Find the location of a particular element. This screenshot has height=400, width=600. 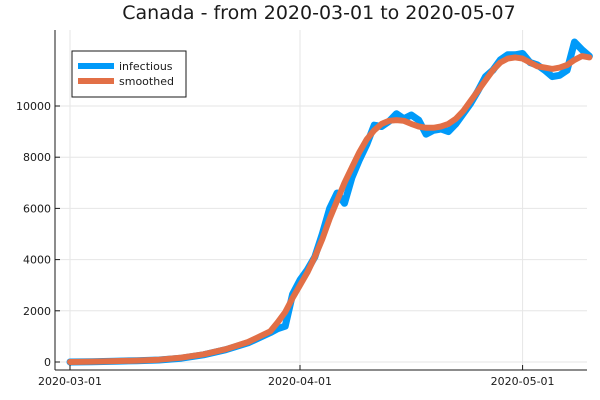

legend-label-infectious: infectious is located at coordinates (146, 66).